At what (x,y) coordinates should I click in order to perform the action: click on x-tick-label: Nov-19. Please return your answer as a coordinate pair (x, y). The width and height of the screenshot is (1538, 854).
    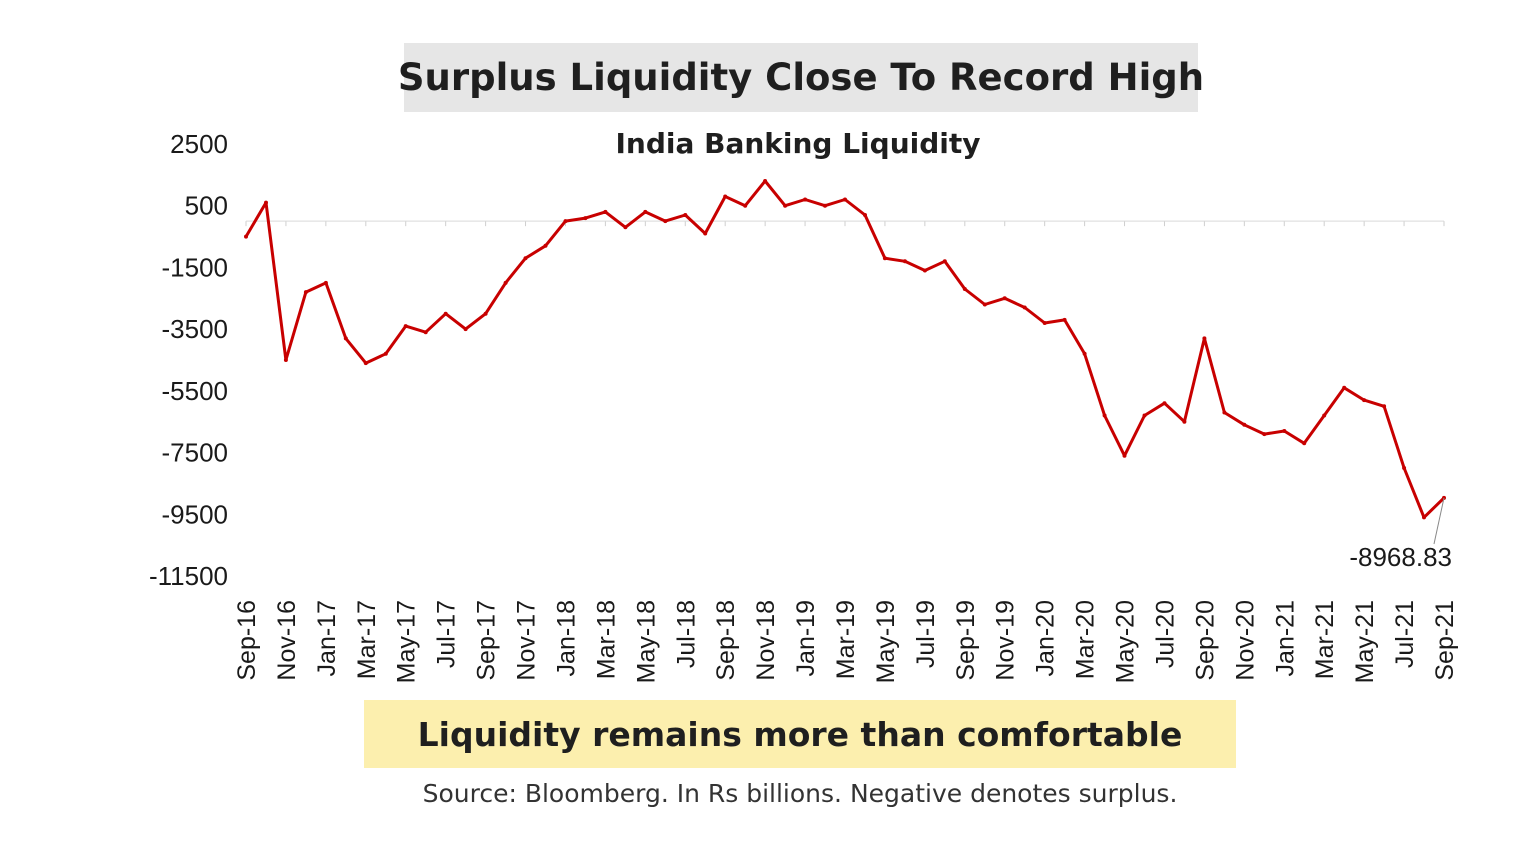
    Looking at the image, I should click on (1006, 640).